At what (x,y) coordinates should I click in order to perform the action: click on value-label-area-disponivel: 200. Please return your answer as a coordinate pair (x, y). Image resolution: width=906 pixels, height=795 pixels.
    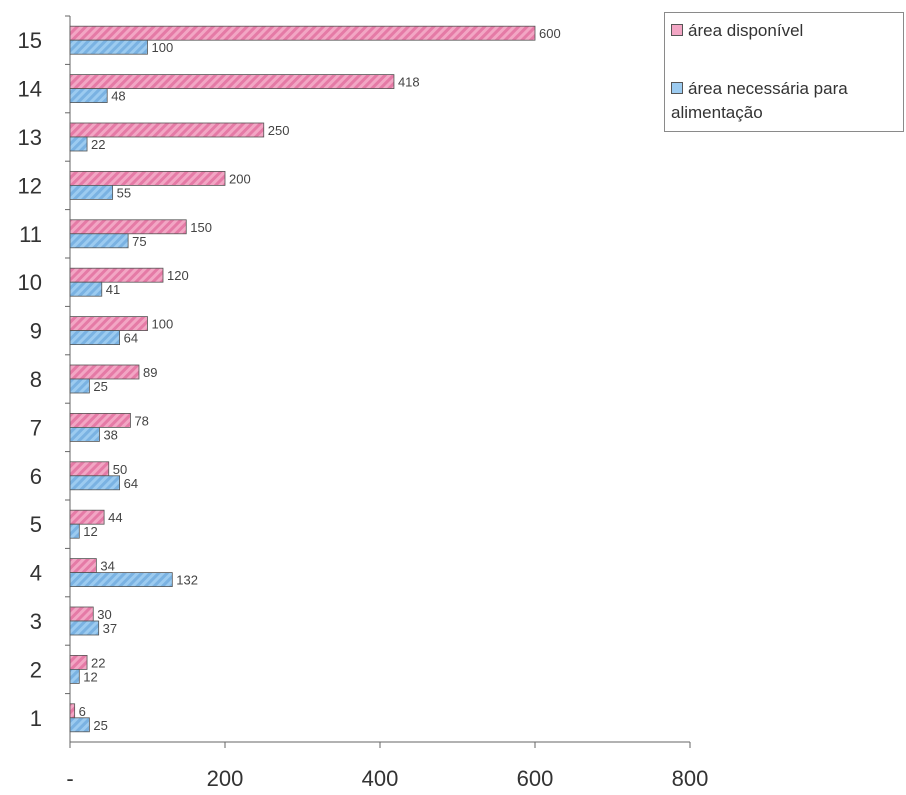
    Looking at the image, I should click on (240, 178).